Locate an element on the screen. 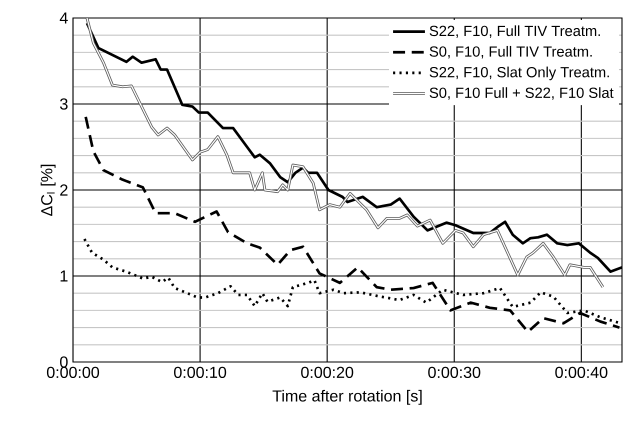 The width and height of the screenshot is (626, 427). x-tick-label: 0:00:40 is located at coordinates (581, 372).